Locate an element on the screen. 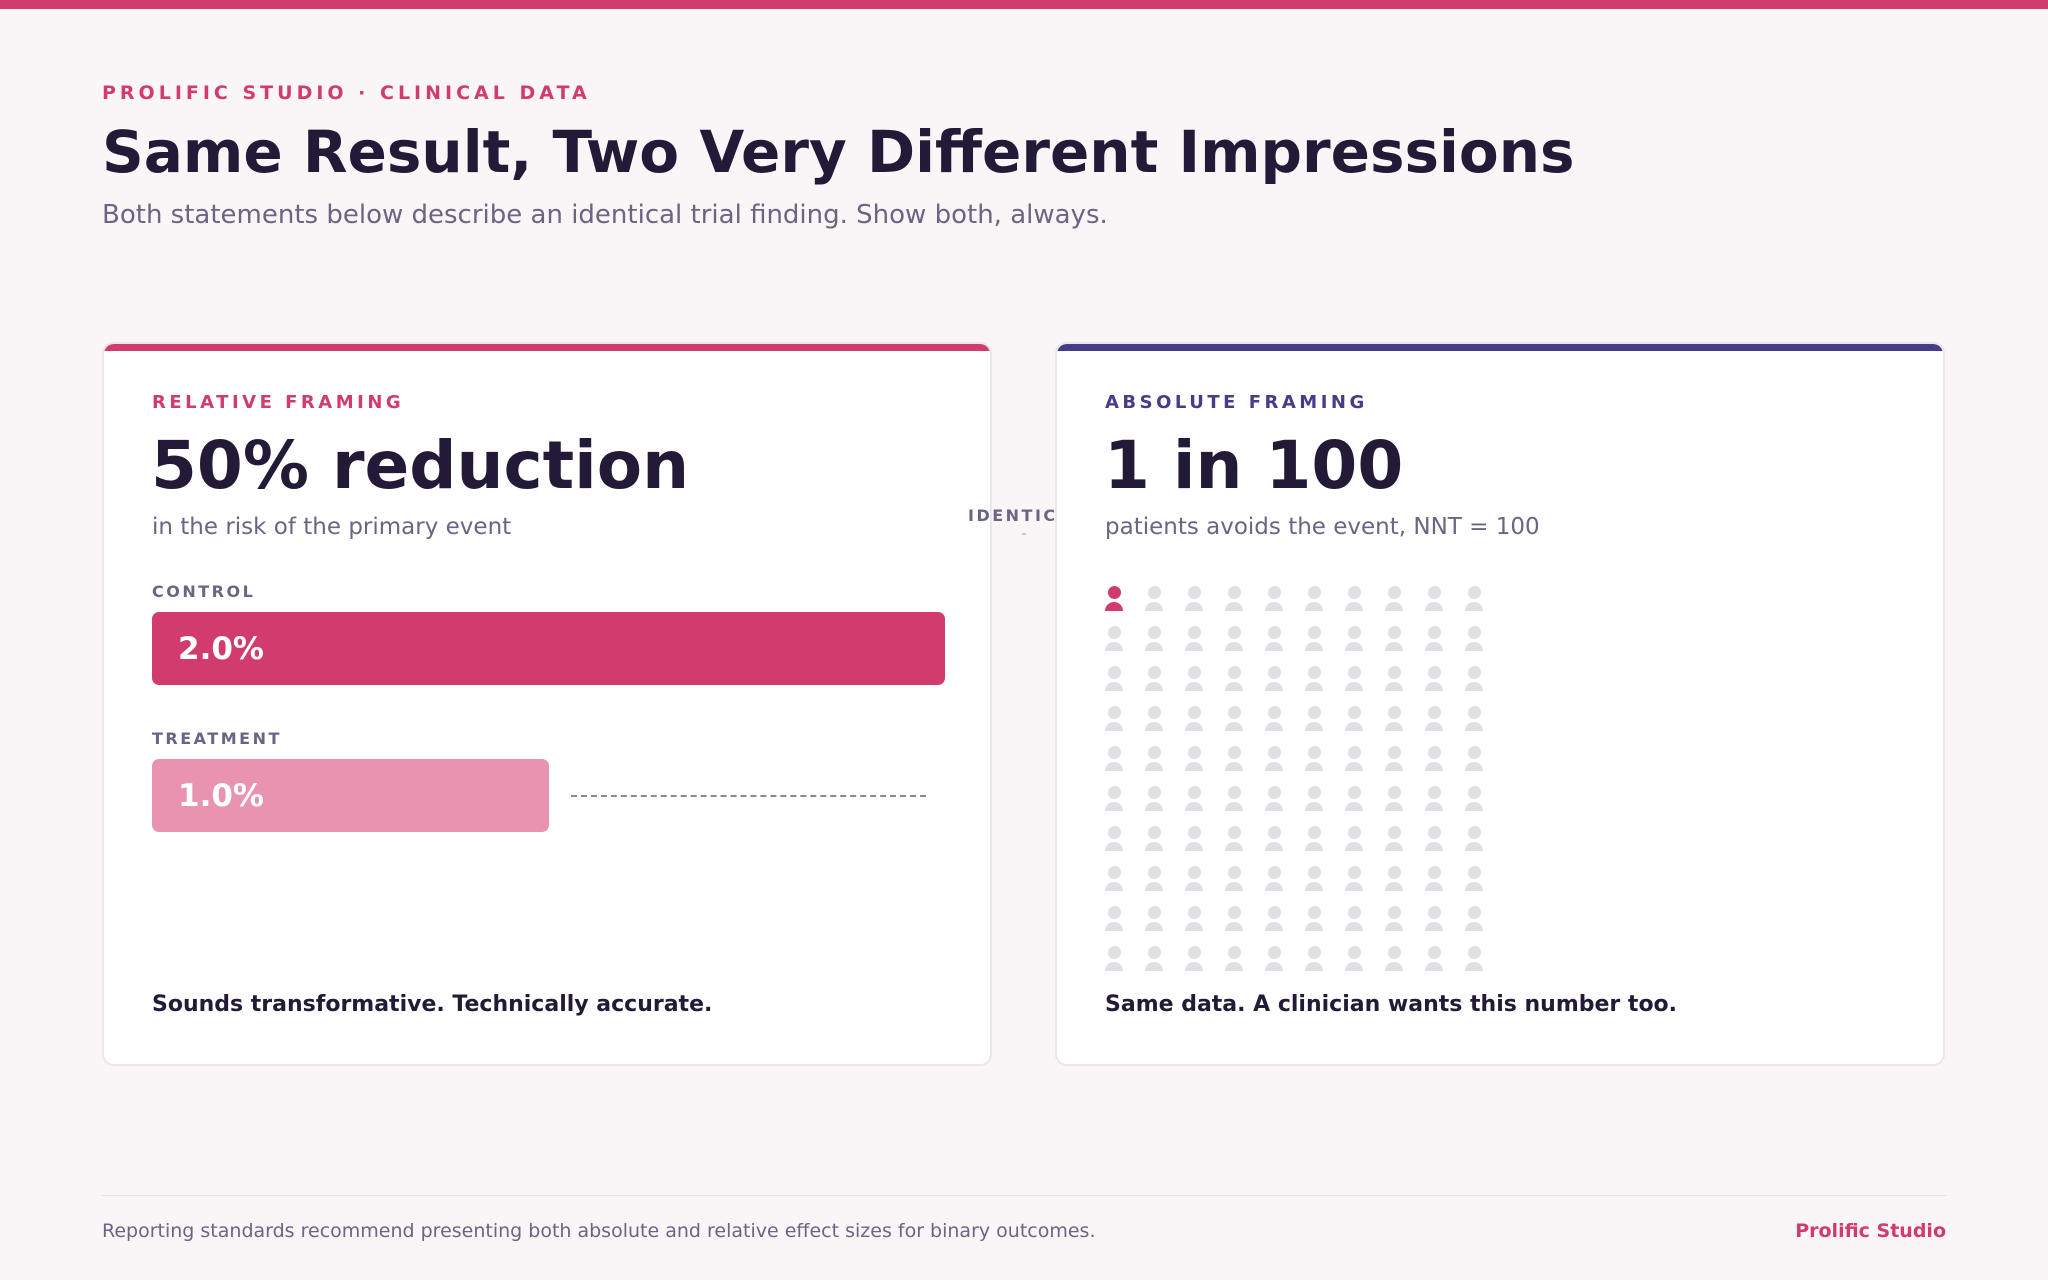  card-label: ABSOLUTE FRAMING is located at coordinates (1236, 402).